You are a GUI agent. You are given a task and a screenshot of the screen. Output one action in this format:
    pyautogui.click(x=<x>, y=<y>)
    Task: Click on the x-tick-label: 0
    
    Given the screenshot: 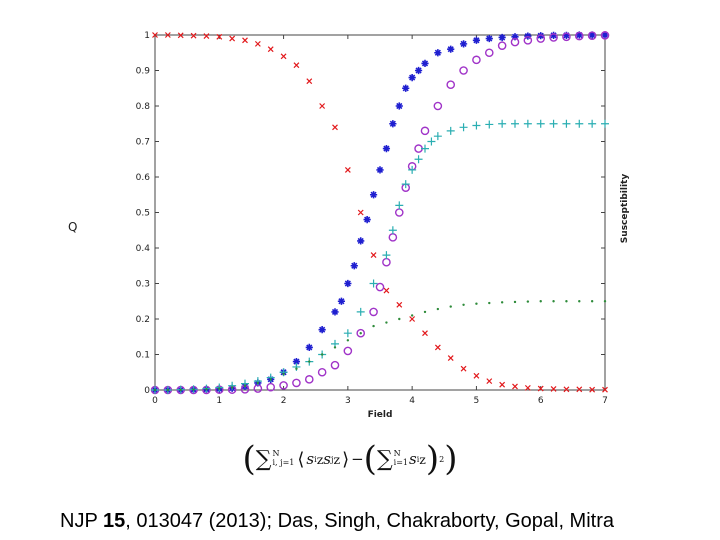 What is the action you would take?
    pyautogui.click(x=155, y=401)
    